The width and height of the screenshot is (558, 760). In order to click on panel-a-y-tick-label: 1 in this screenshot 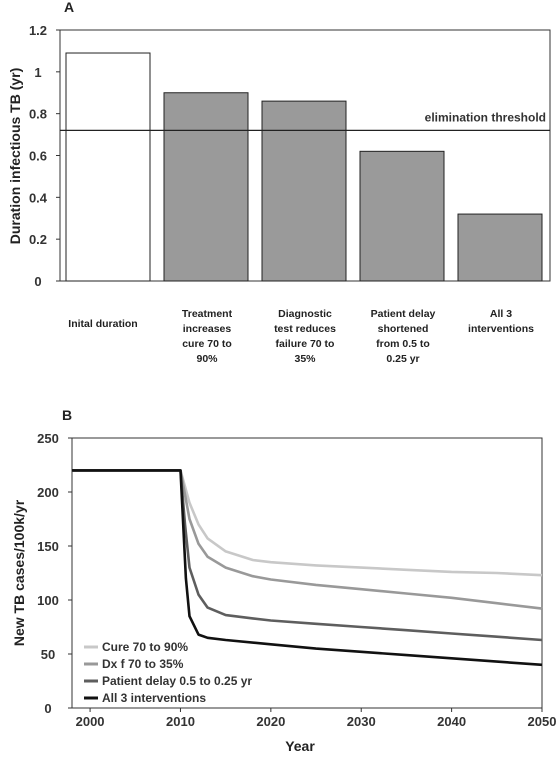, I will do `click(37, 72)`.